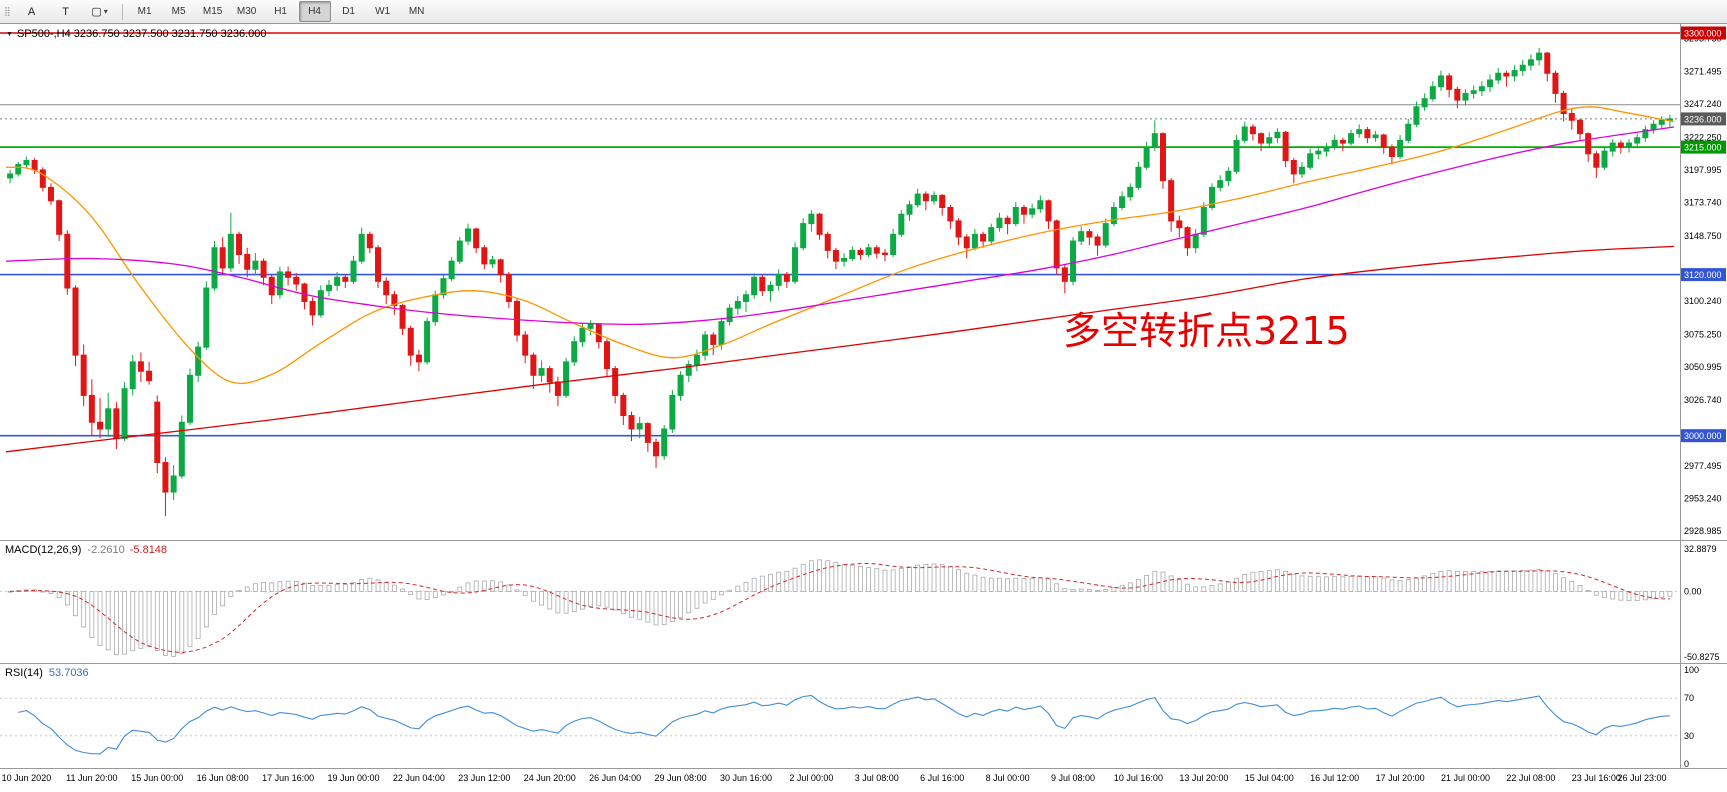 This screenshot has height=792, width=1727. Describe the element at coordinates (31, 11) in the screenshot. I see `arrow-text-button: A` at that location.